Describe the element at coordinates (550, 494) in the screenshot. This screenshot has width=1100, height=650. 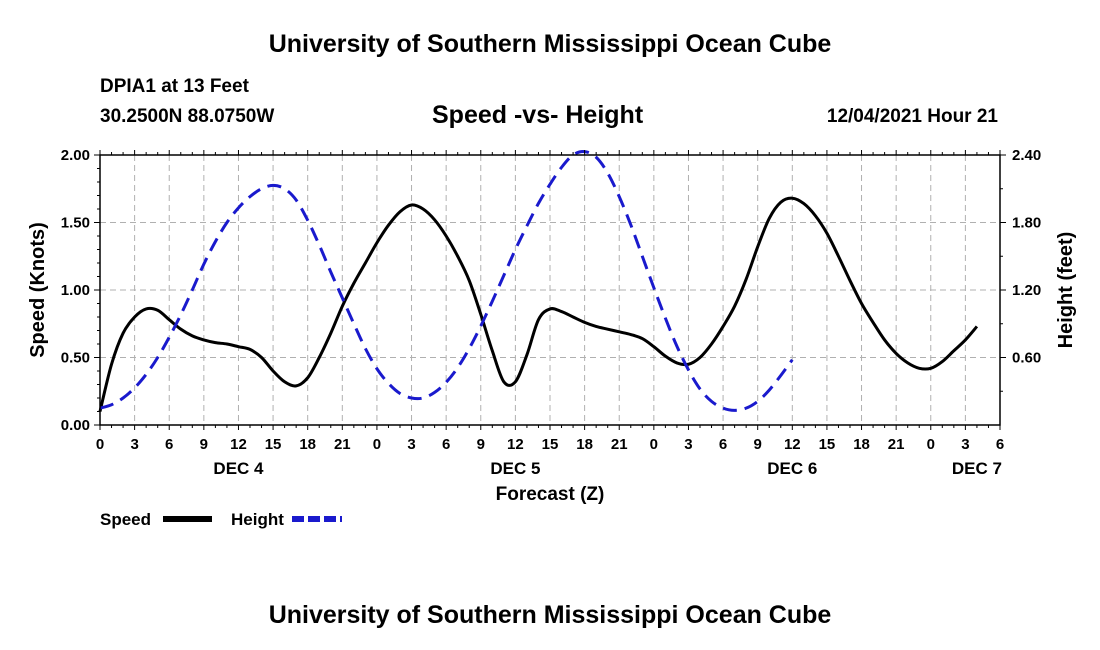
I see `x-axis-label: Forecast (Z)` at that location.